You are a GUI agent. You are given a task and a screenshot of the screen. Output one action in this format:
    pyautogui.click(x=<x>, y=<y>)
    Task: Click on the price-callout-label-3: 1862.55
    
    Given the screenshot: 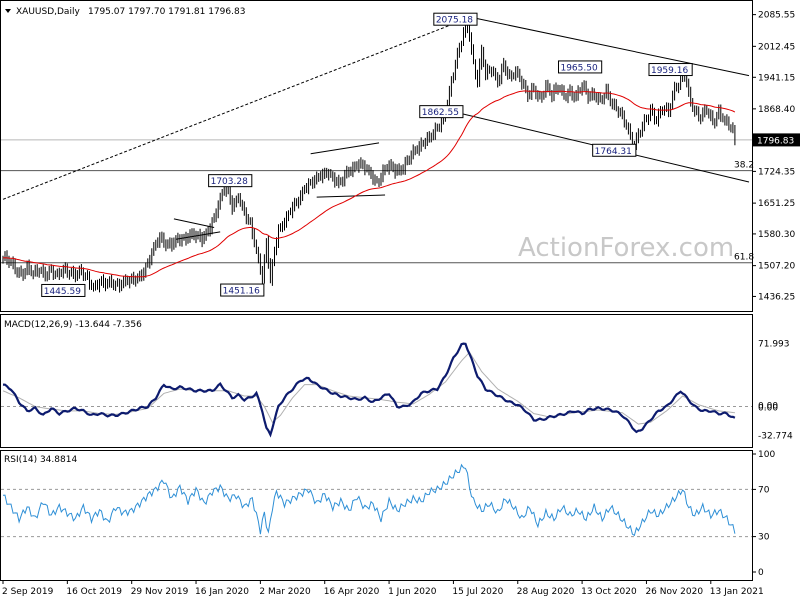 What is the action you would take?
    pyautogui.click(x=440, y=113)
    